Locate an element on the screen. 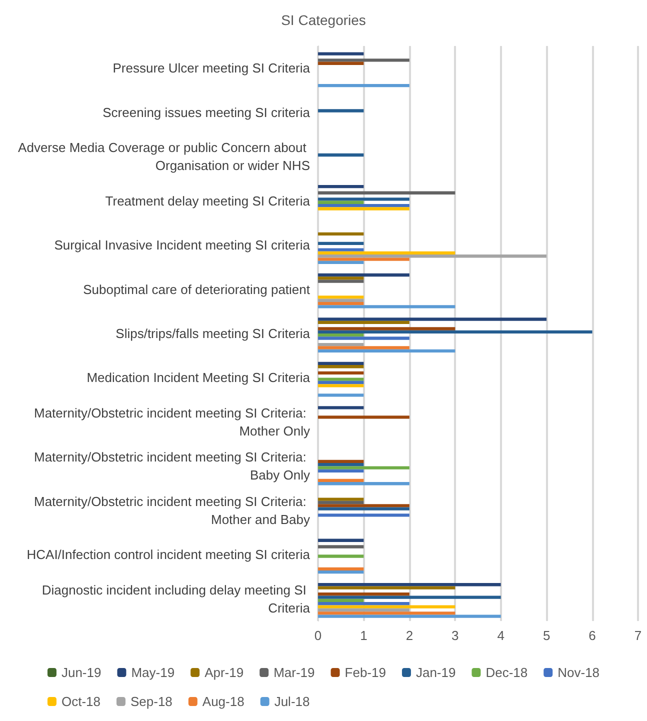 This screenshot has height=721, width=647. x-tick-label: 1 is located at coordinates (364, 635).